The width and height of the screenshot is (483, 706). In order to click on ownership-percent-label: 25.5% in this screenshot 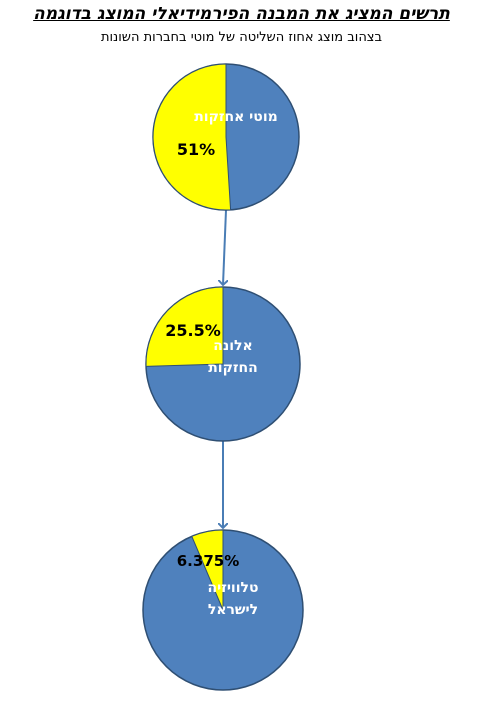, I will do `click(193, 330)`.